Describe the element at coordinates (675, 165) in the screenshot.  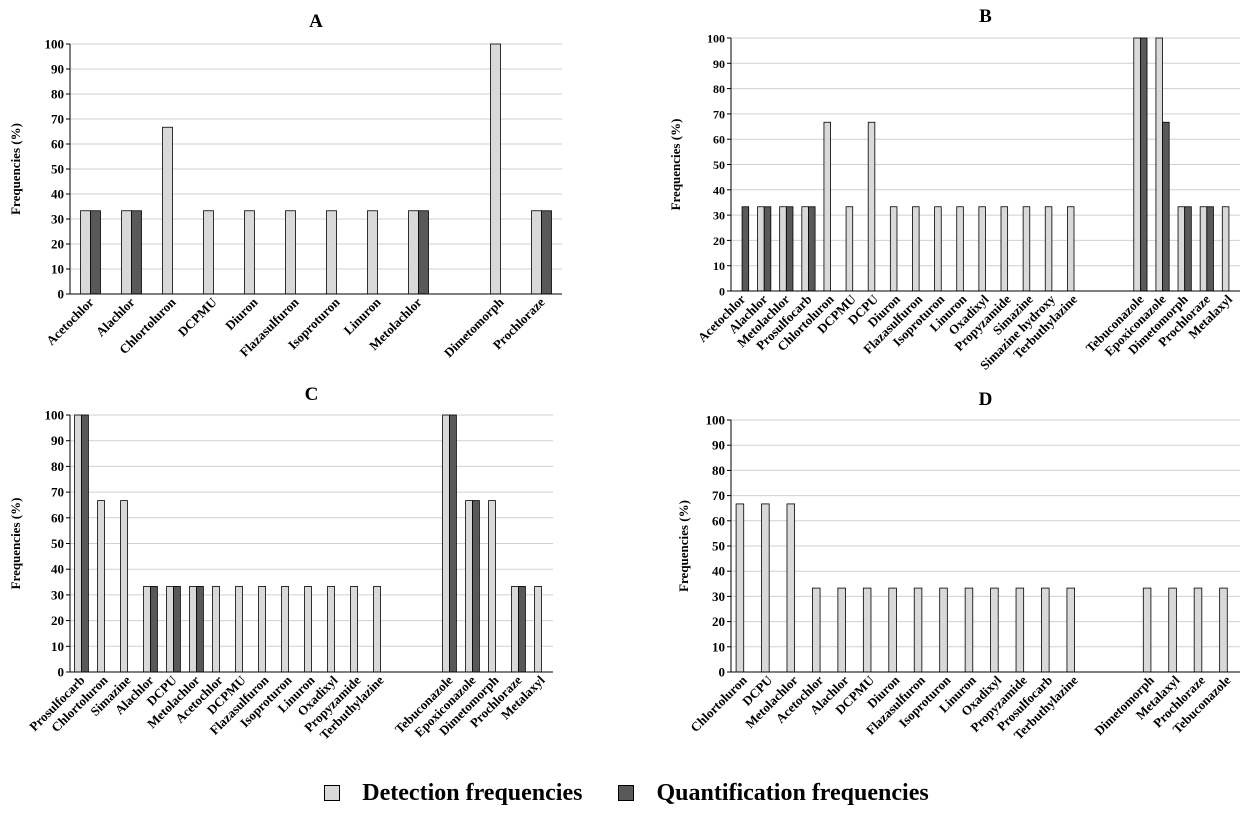
I see `chart-b-ylabel: Frequencies (%)` at that location.